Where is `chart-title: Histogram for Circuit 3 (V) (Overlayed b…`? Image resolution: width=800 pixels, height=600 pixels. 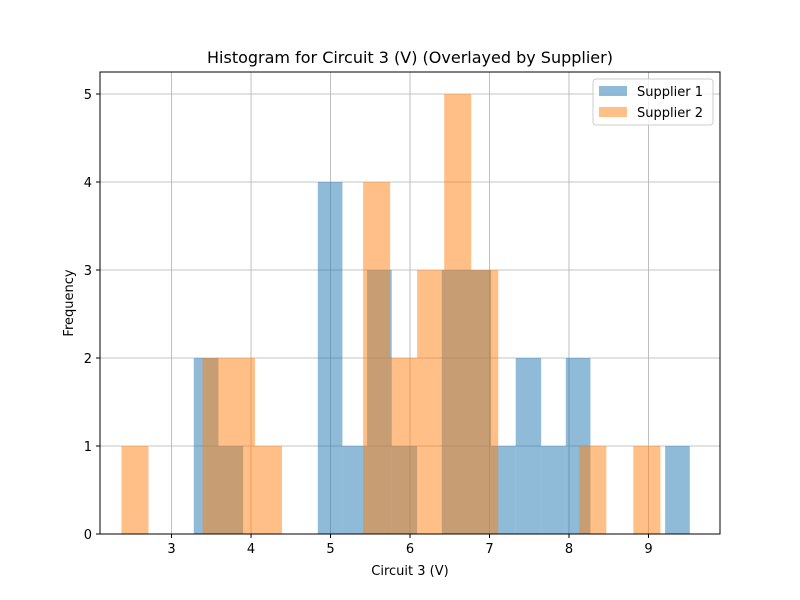 chart-title: Histogram for Circuit 3 (V) (Overlayed b… is located at coordinates (410, 57).